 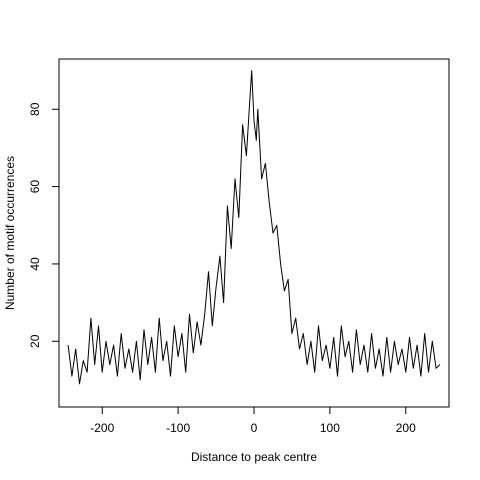 What do you see at coordinates (330, 428) in the screenshot?
I see `x-tick-label: 100` at bounding box center [330, 428].